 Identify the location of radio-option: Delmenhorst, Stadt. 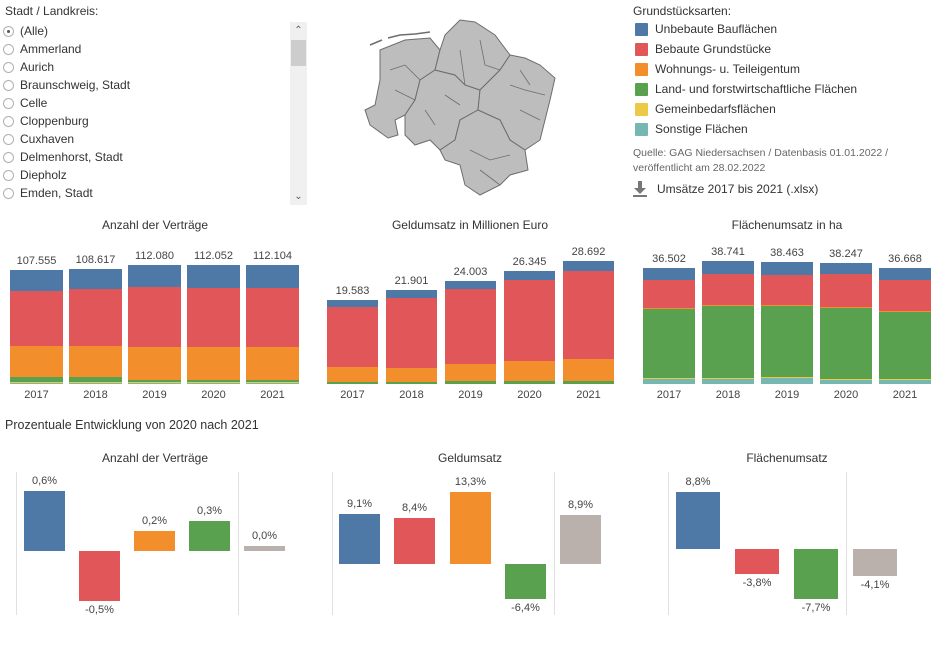
(63, 157).